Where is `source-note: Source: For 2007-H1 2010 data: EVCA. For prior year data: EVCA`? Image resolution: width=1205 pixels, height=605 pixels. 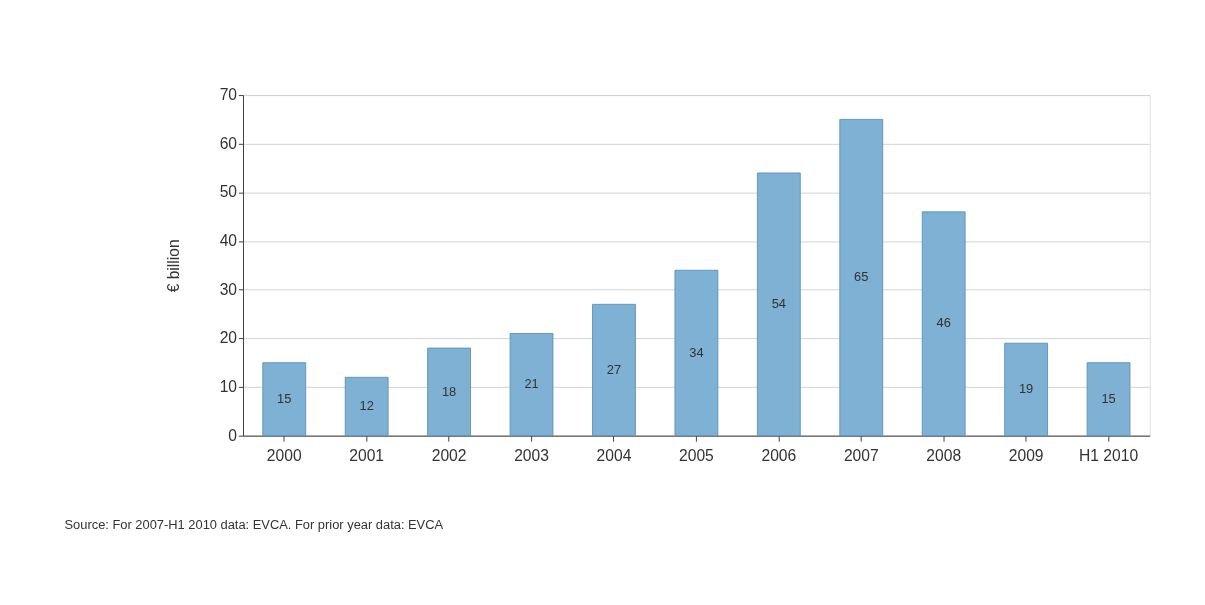
source-note: Source: For 2007-H1 2010 data: EVCA. For prior year data: EVCA is located at coordinates (254, 524).